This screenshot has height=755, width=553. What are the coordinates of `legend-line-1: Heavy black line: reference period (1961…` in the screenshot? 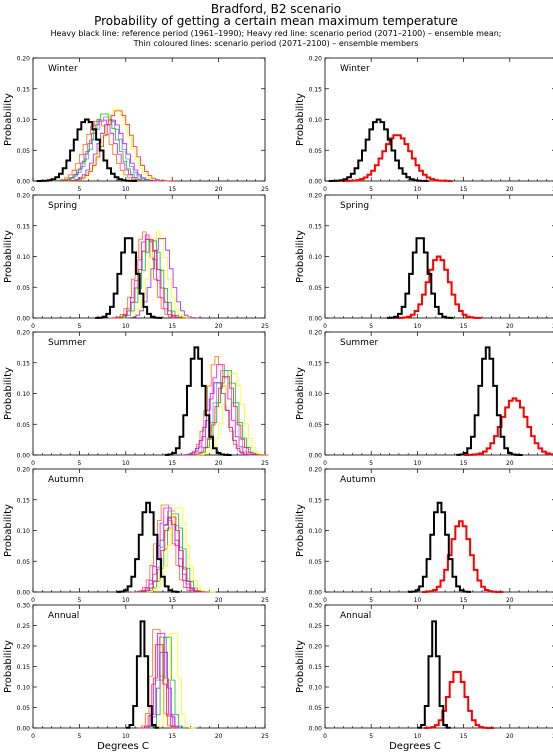 It's located at (276, 33).